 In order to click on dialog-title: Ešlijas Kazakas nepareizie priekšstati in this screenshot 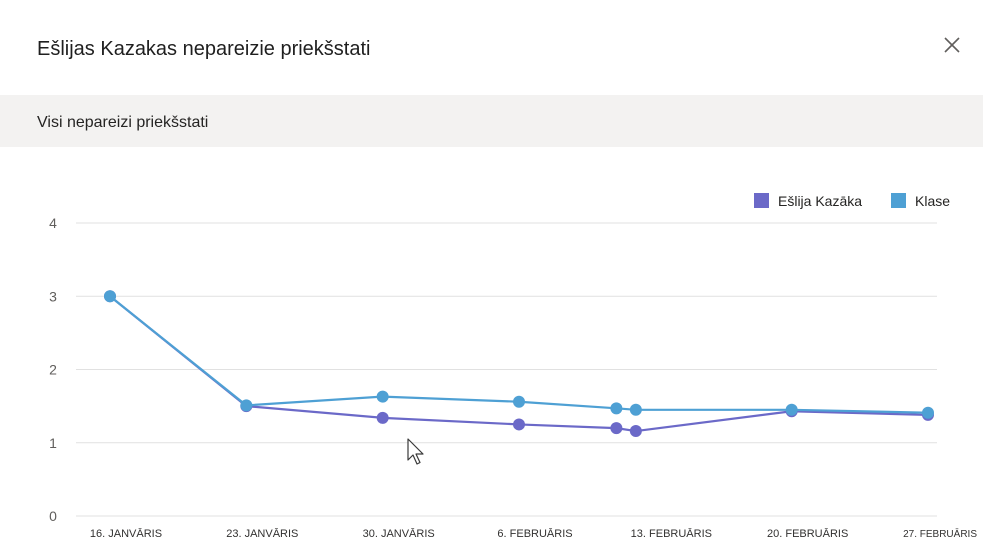, I will do `click(204, 49)`.